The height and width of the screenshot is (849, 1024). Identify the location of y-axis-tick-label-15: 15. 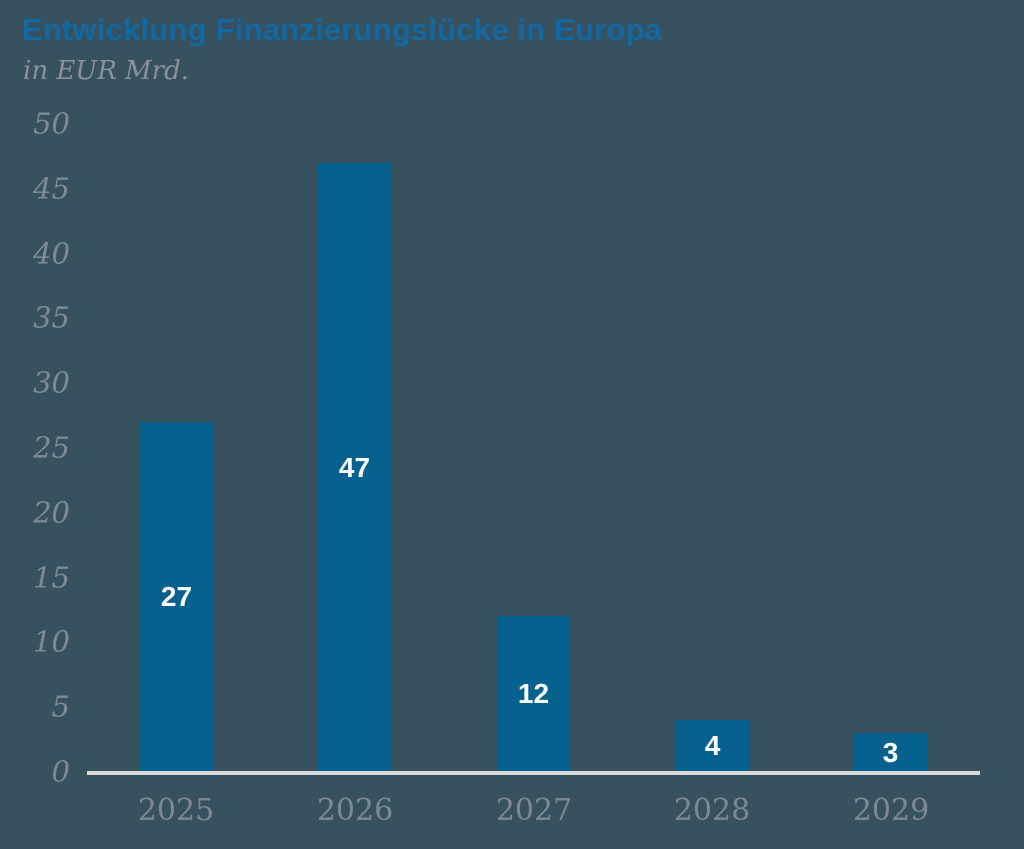
(51, 577).